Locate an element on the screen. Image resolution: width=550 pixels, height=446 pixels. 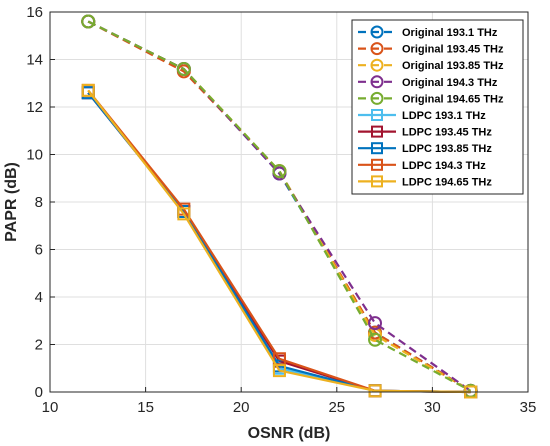
y-tick-label: 14 is located at coordinates (34, 60).